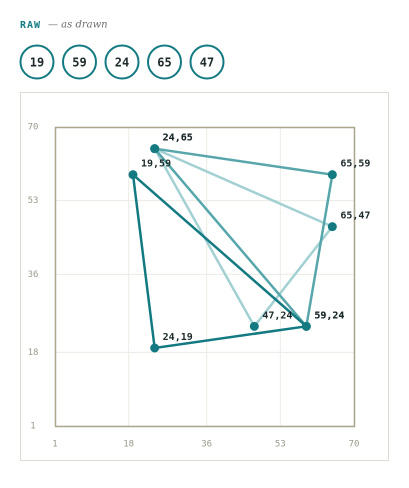 This screenshot has height=488, width=409. What do you see at coordinates (30, 25) in the screenshot?
I see `header-label: RAW` at bounding box center [30, 25].